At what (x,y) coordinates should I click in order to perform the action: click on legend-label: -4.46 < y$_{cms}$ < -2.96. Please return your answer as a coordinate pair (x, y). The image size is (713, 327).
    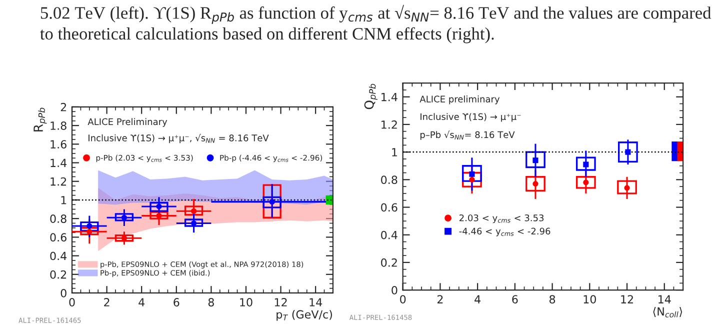
    Looking at the image, I should click on (504, 232).